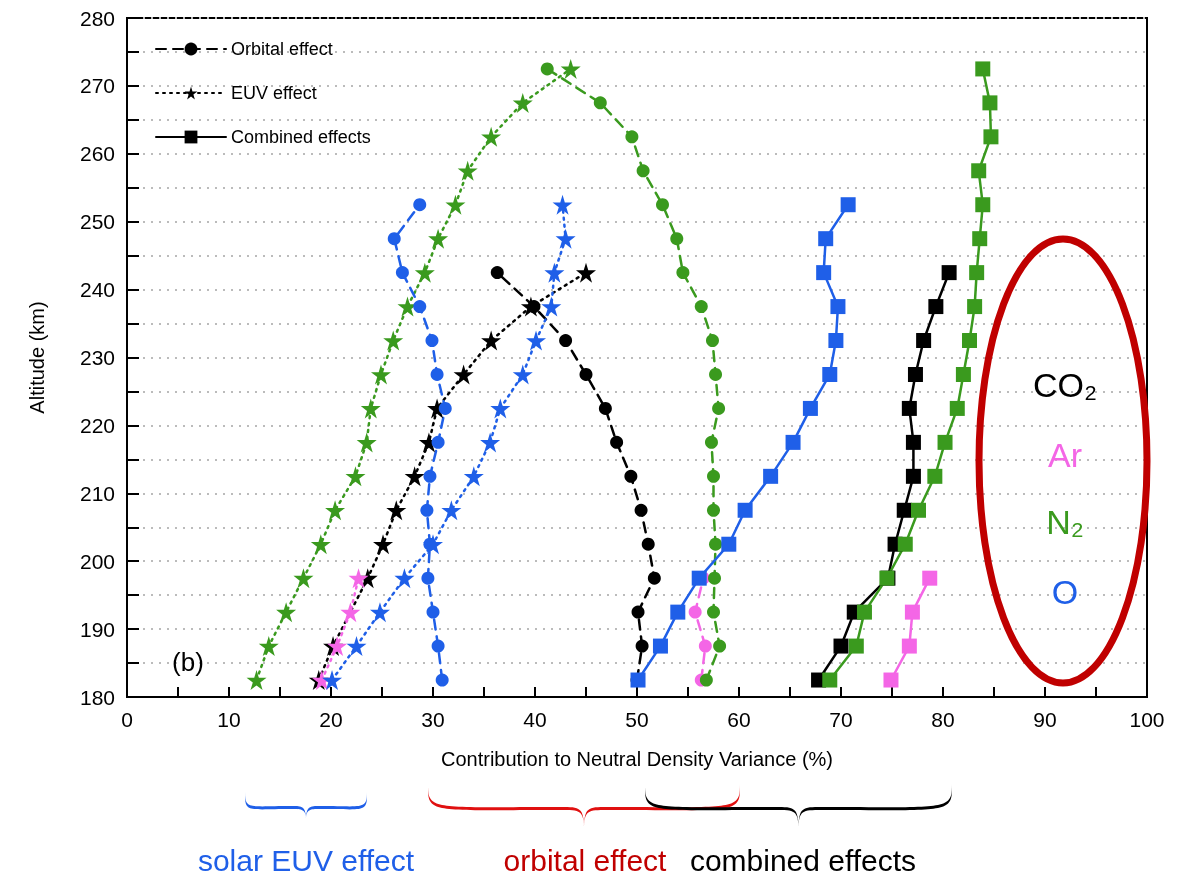  Describe the element at coordinates (433, 719) in the screenshot. I see `x-tick-label: 30` at that location.